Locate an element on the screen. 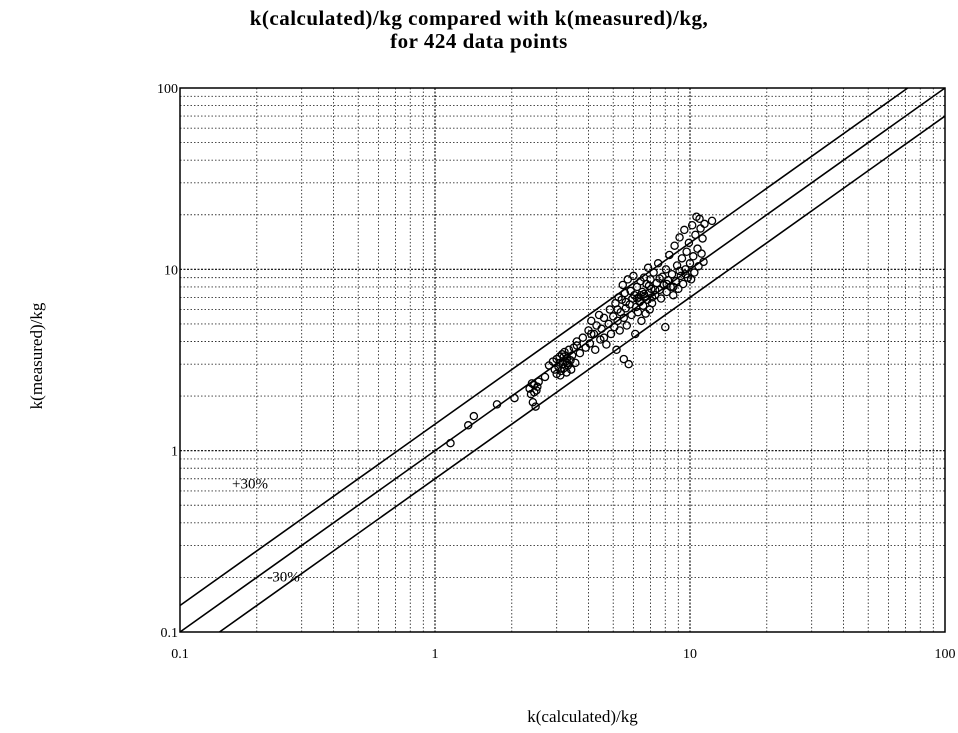  data-points is located at coordinates (581, 330).